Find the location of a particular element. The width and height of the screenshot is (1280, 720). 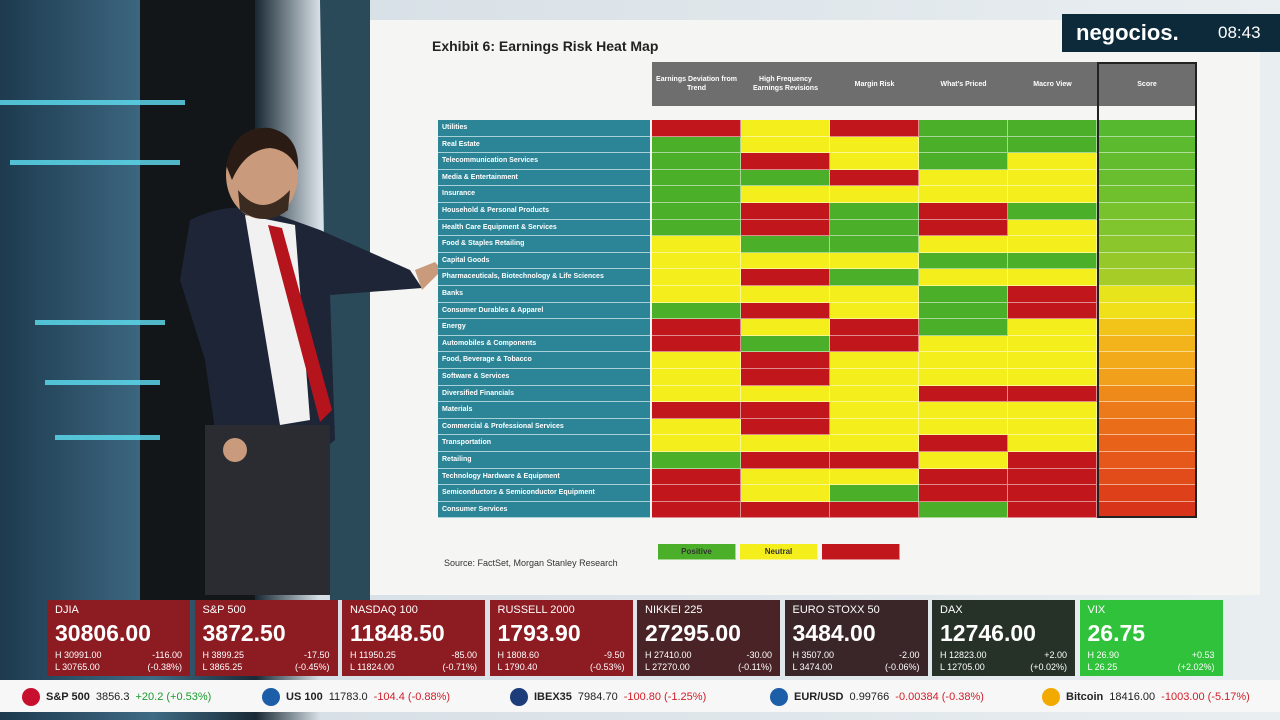

index-name: NASDAQ 100 is located at coordinates (384, 610).